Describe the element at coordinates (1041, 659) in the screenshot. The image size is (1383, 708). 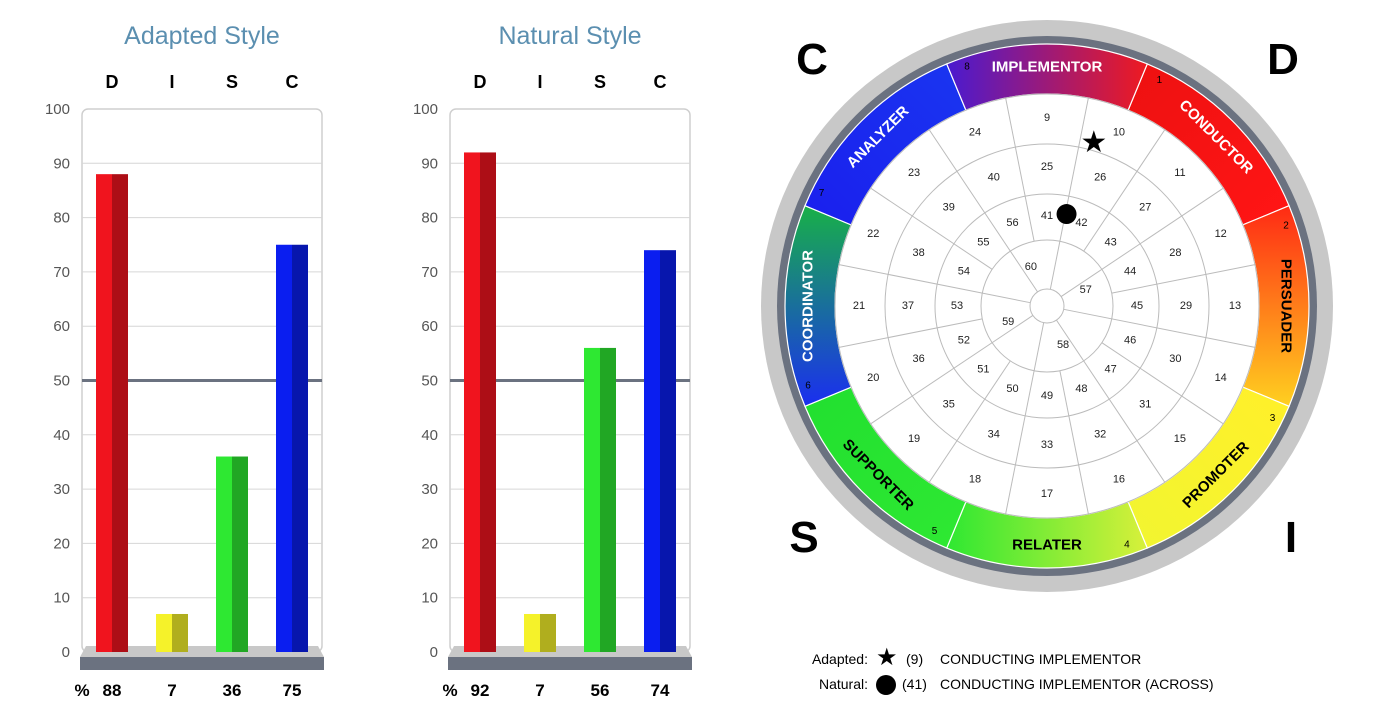
I see `legend-adapted-text: CONDUCTING IMPLEMENTOR` at that location.